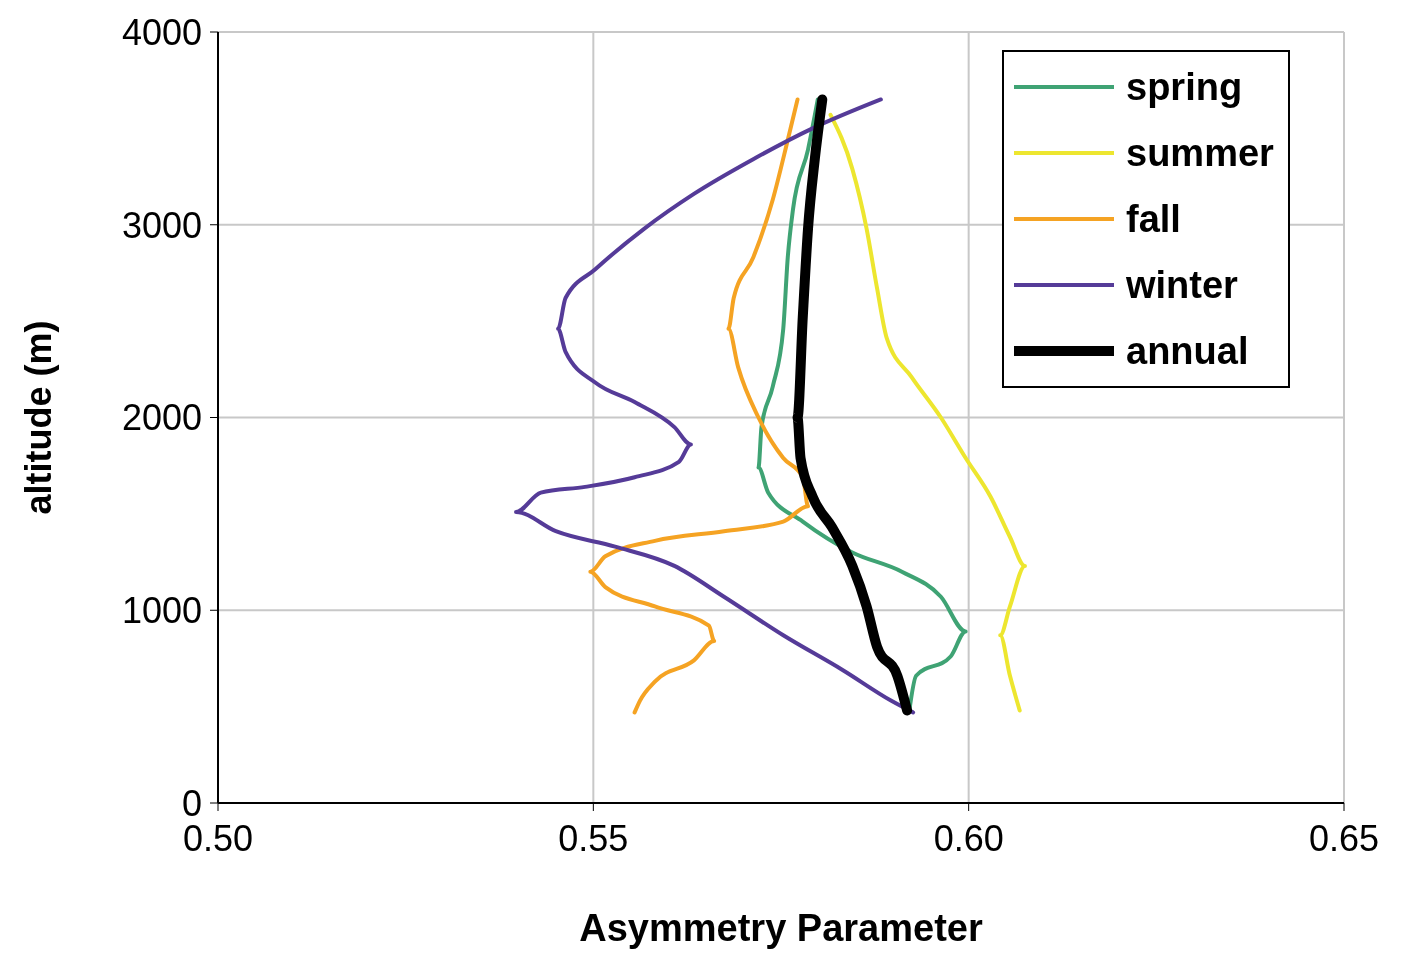  Describe the element at coordinates (1187, 351) in the screenshot. I see `legend-label: annual` at that location.